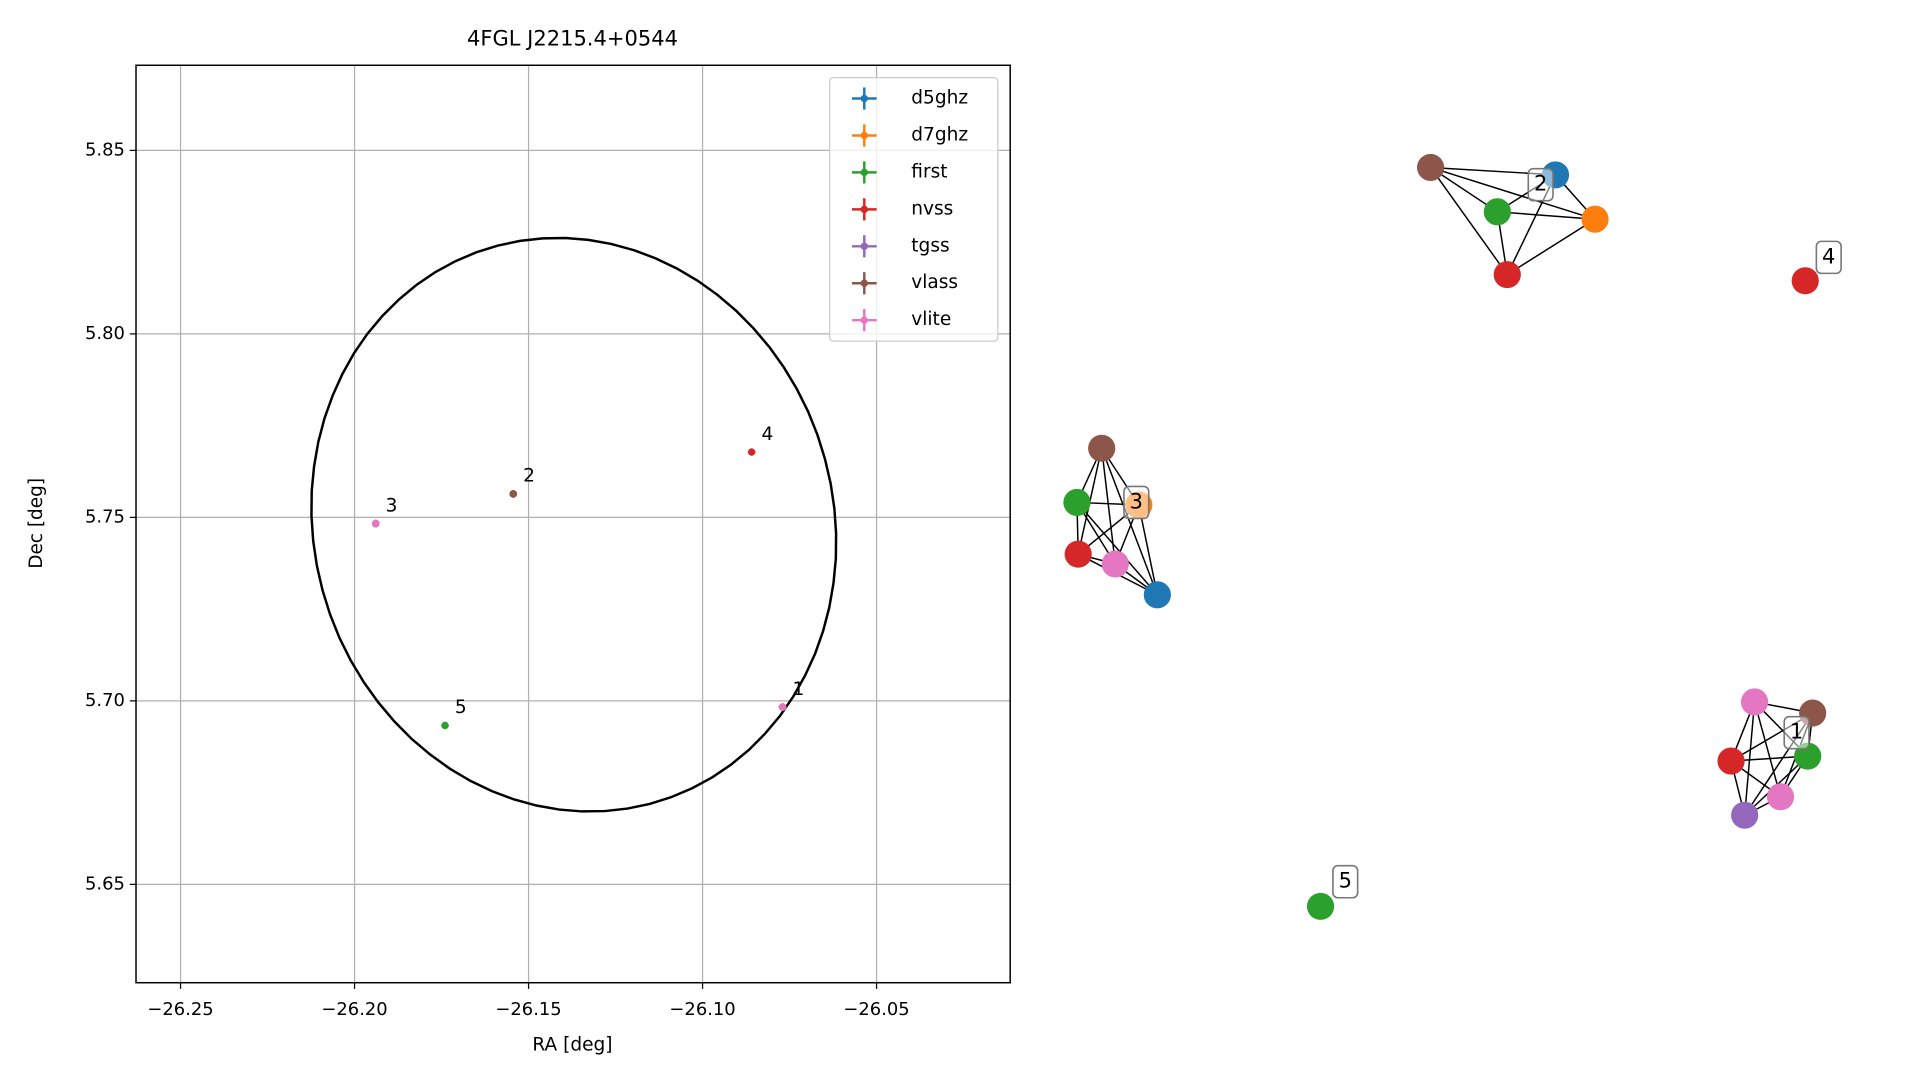  I want to click on y-tick-label: 5.75, so click(105, 516).